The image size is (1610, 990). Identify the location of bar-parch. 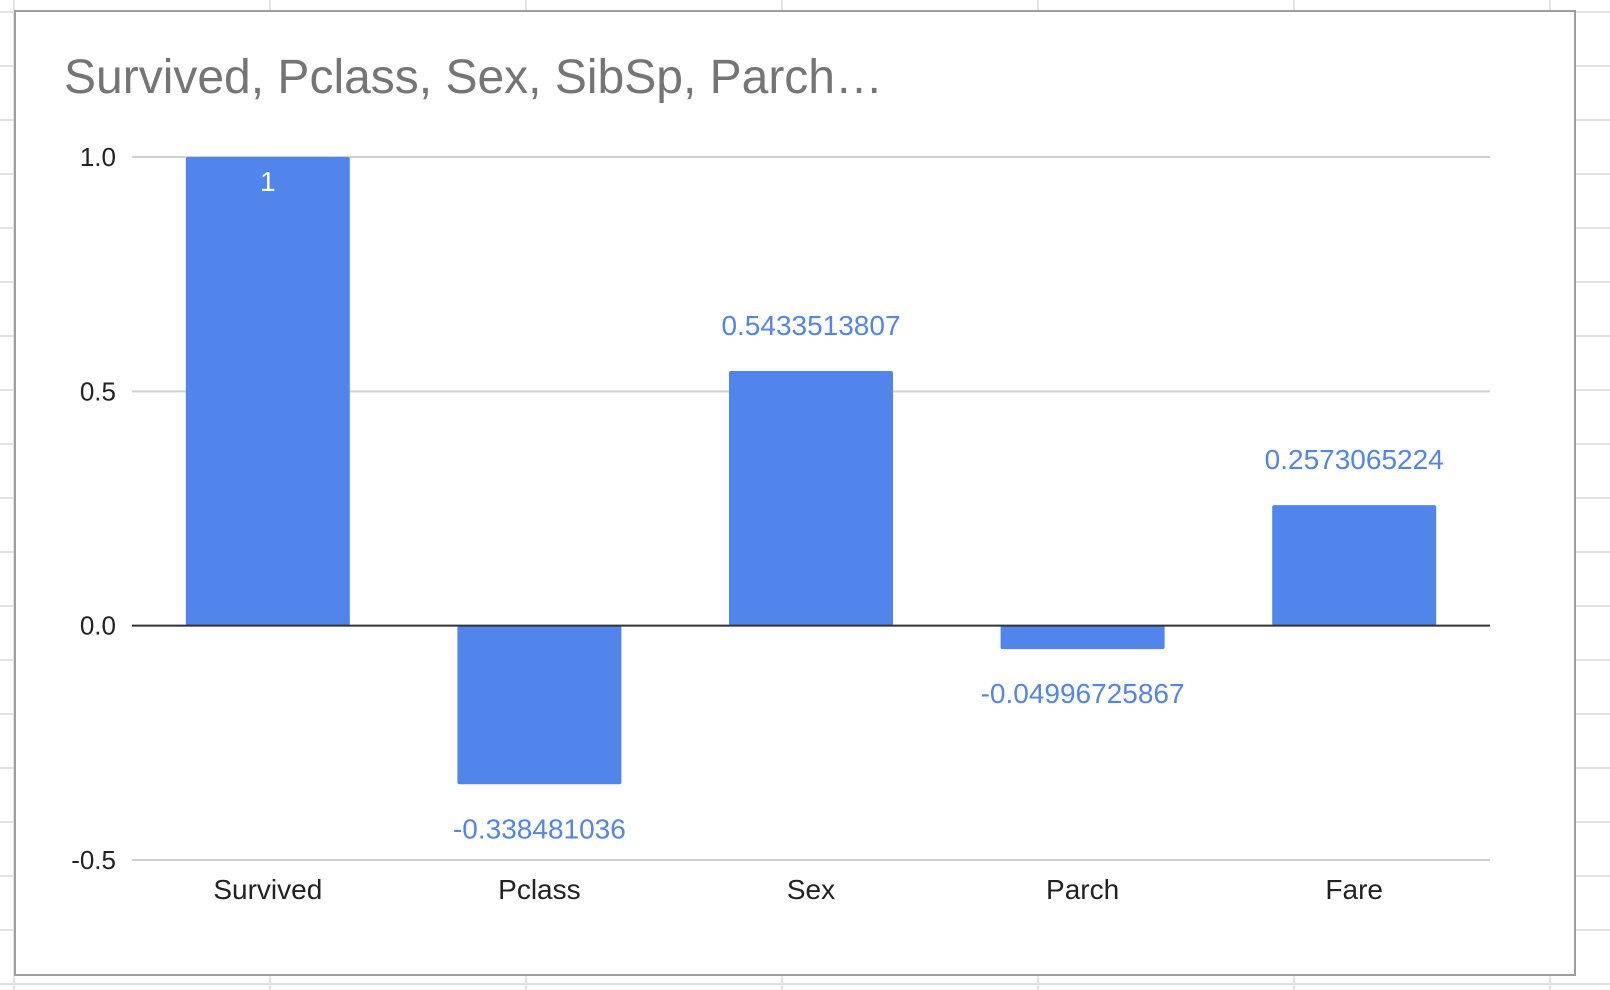
(1082, 637).